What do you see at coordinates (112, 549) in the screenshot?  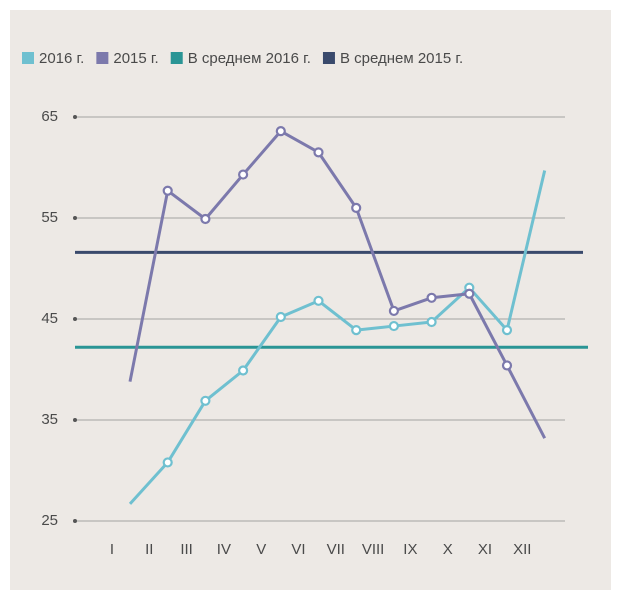 I see `x-tick-label: I` at bounding box center [112, 549].